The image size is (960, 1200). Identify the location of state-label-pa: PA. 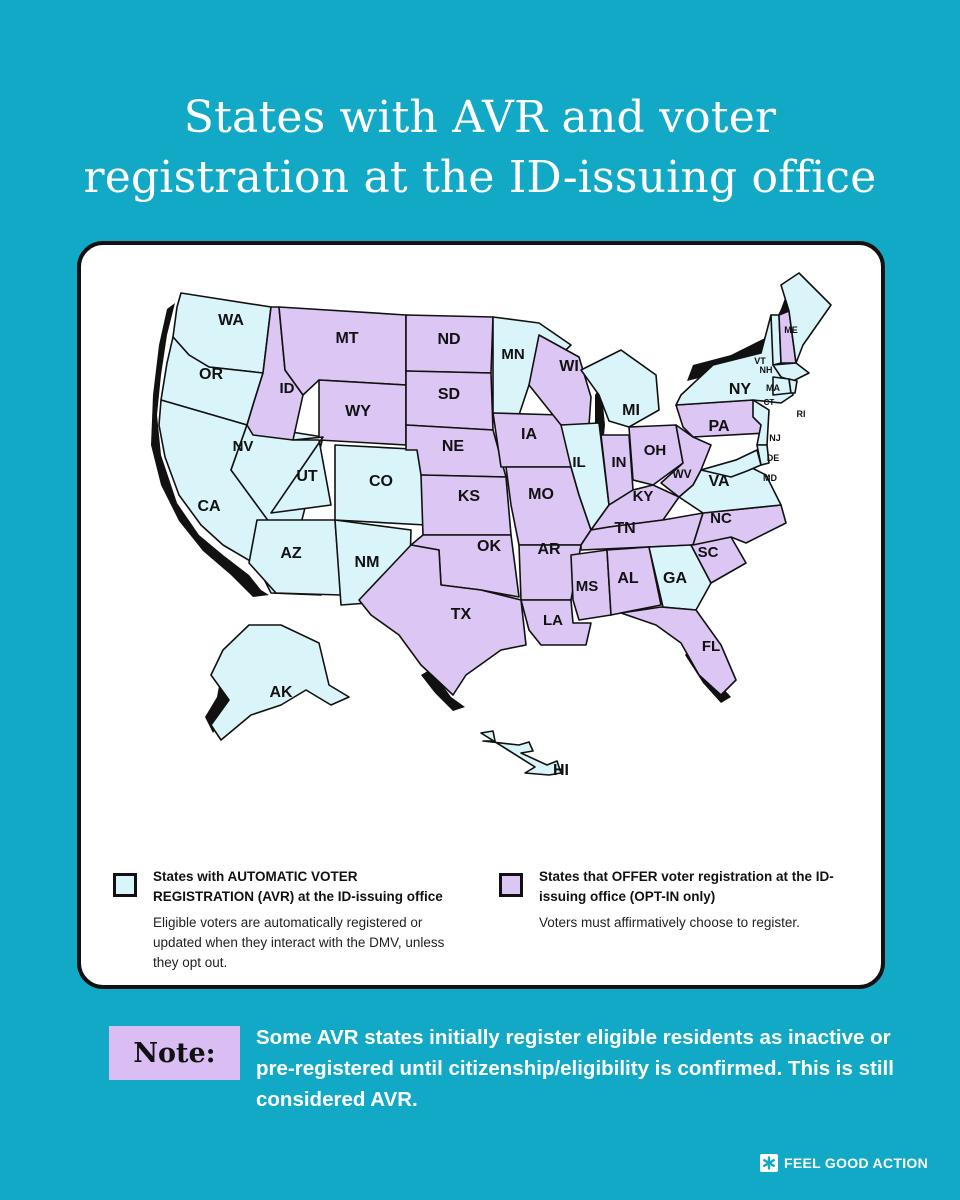
(718, 426).